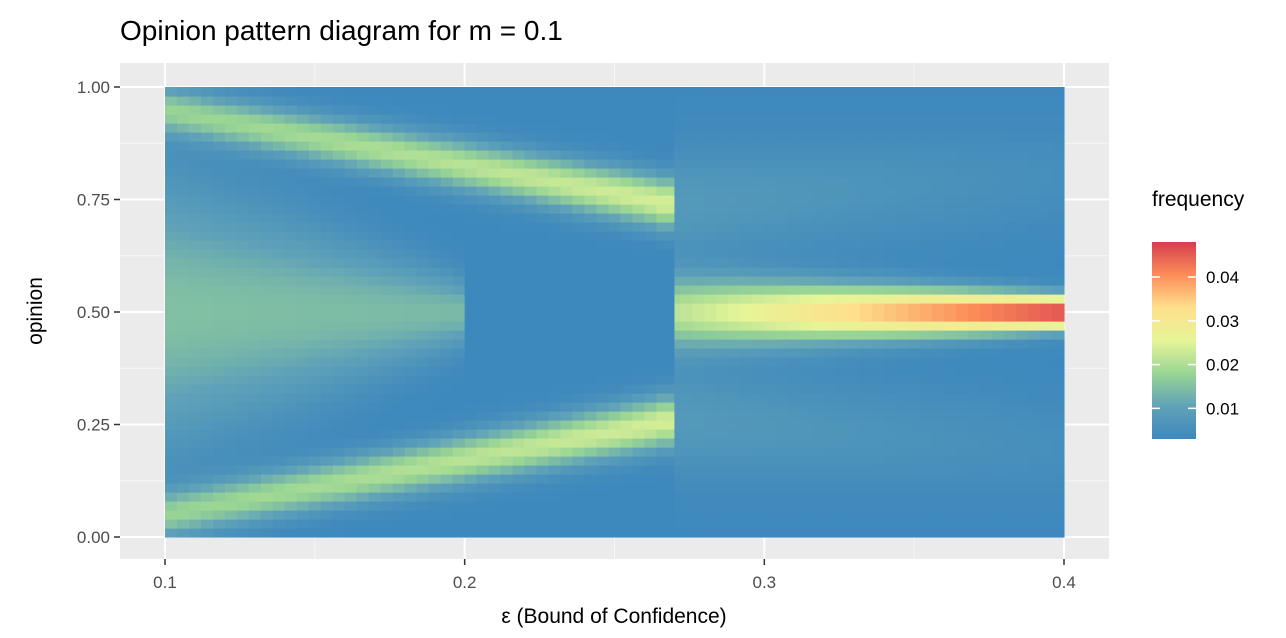 This screenshot has height=638, width=1286. What do you see at coordinates (93, 537) in the screenshot?
I see `y-tick-label: 0.00` at bounding box center [93, 537].